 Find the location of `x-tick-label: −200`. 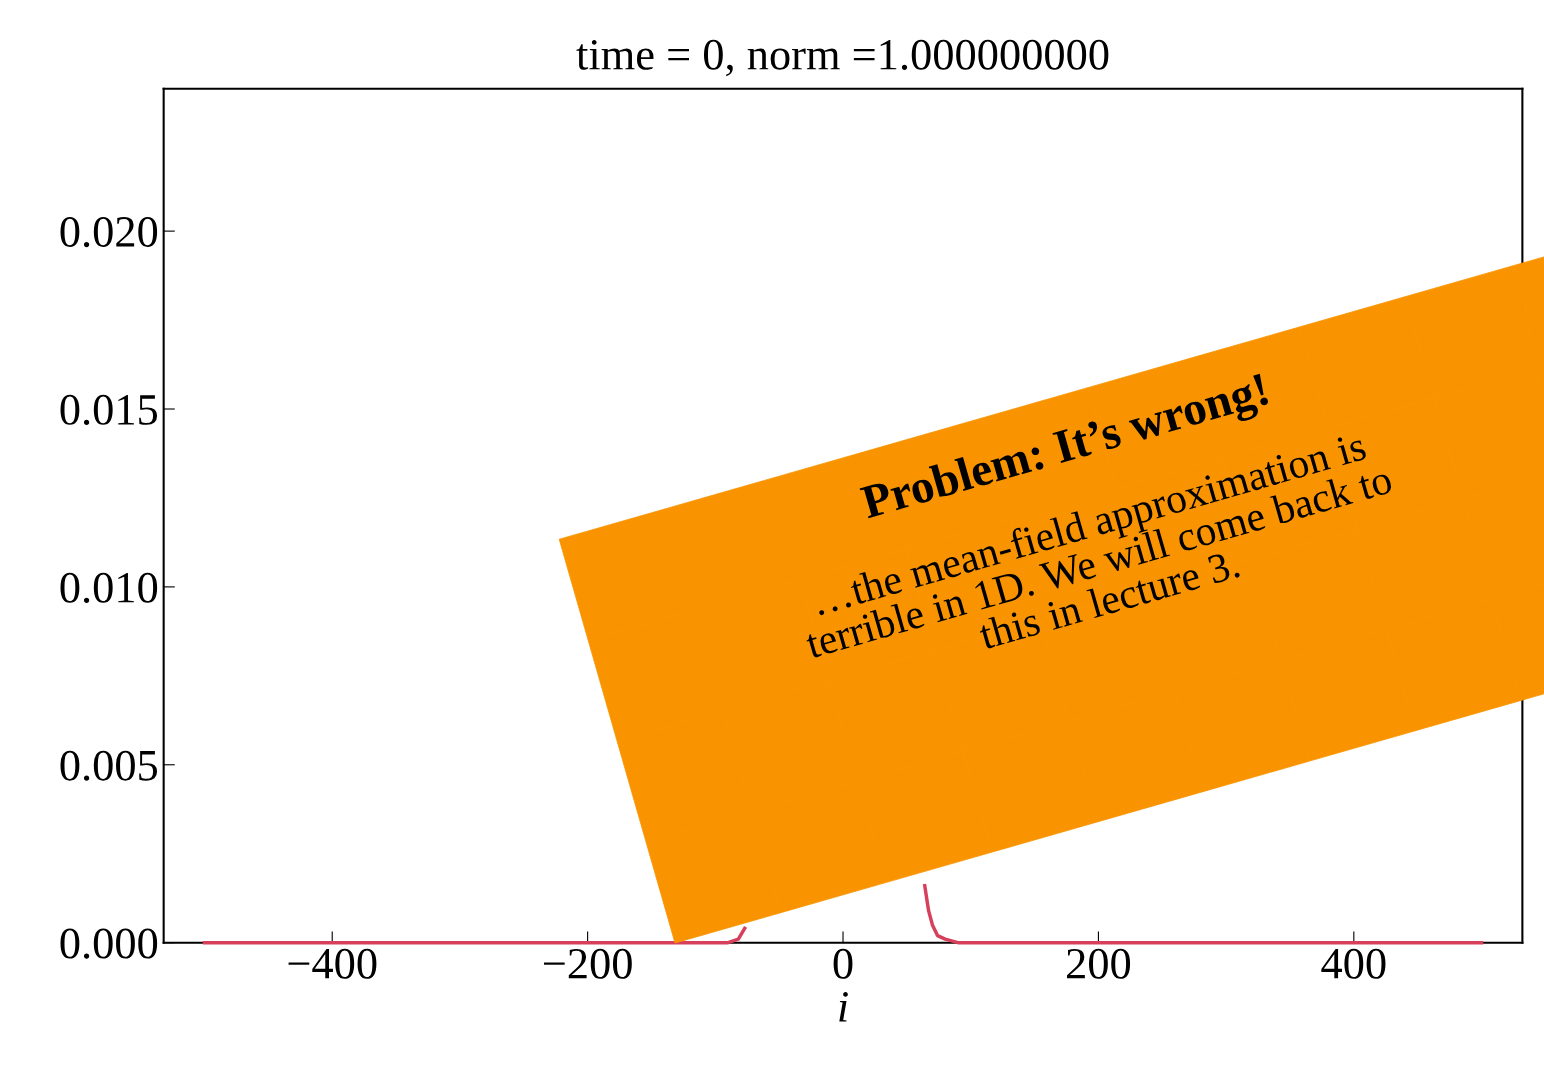

x-tick-label: −200 is located at coordinates (587, 963).